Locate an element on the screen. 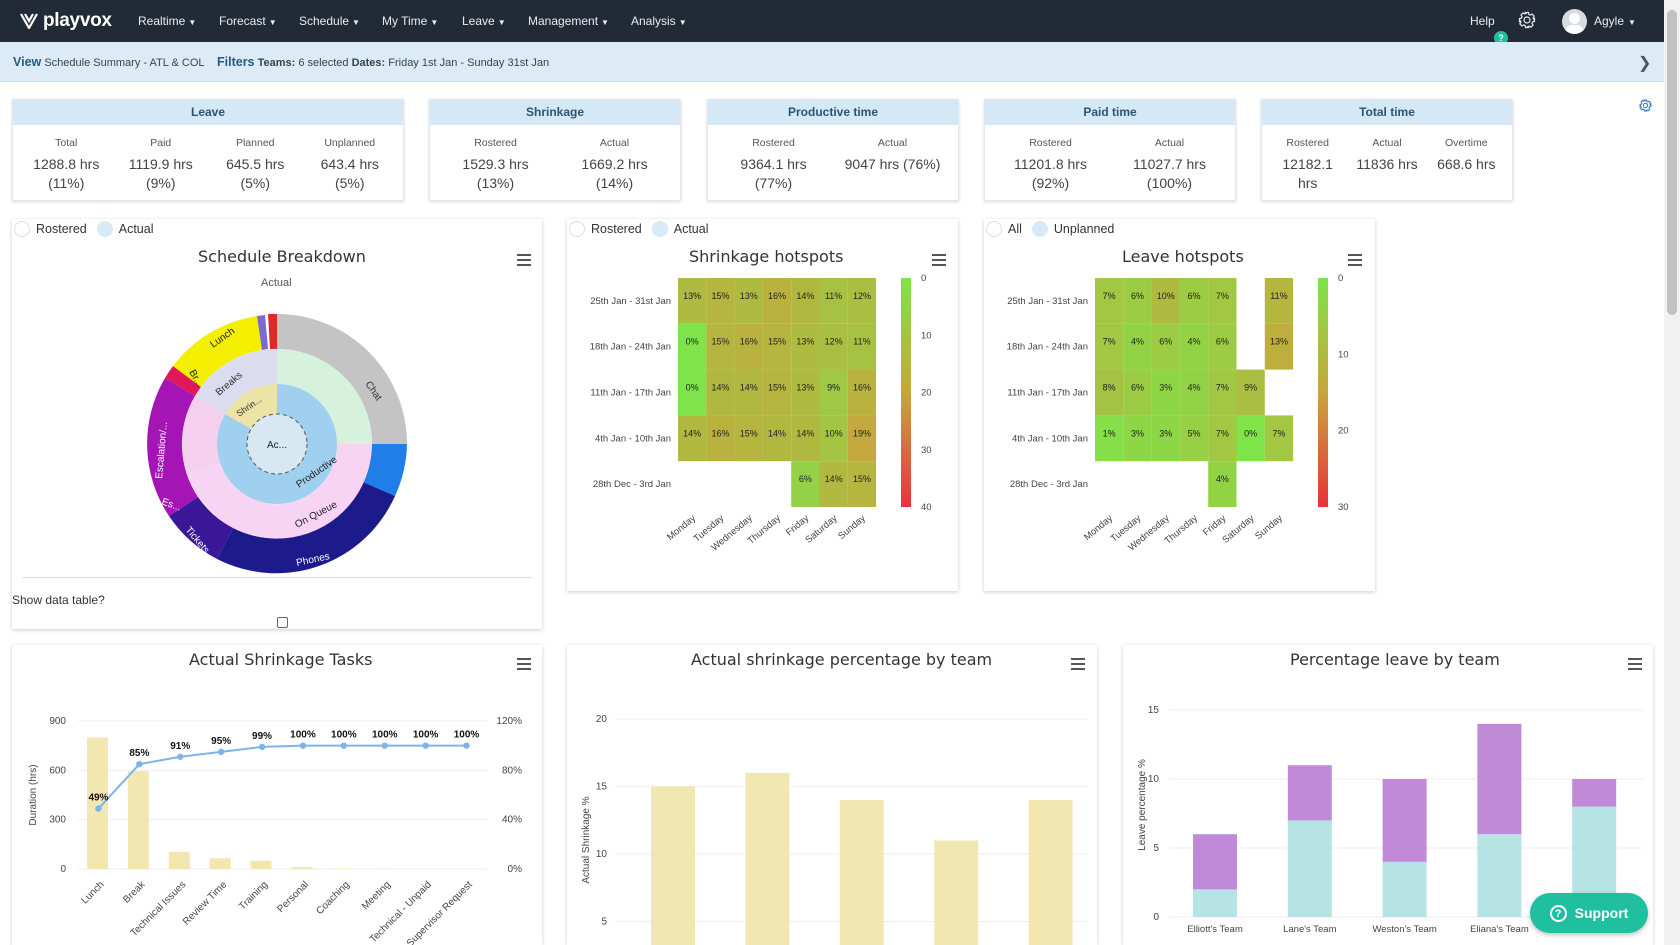  nav-forecast: Forecast ▼ is located at coordinates (248, 21).